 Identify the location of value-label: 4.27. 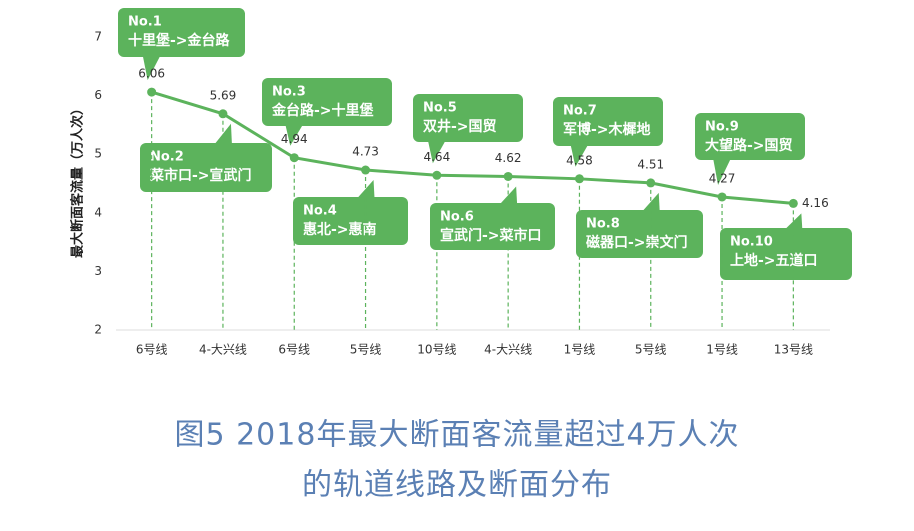
(722, 178).